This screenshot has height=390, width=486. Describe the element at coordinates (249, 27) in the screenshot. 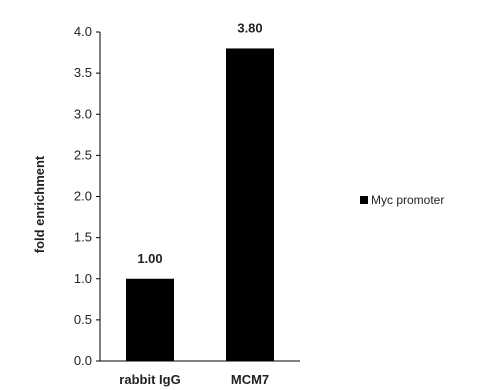

I see `data-label: 3.80` at that location.